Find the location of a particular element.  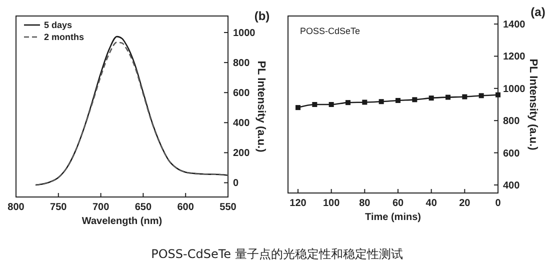

x-tick-label: 650 is located at coordinates (143, 207).